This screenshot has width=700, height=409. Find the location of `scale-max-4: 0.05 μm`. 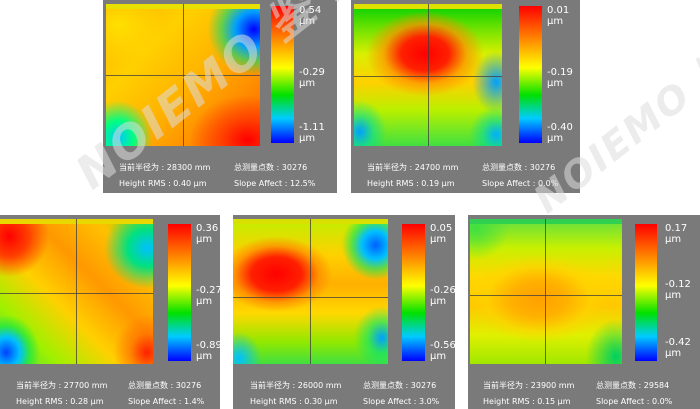

scale-max-4: 0.05 μm is located at coordinates (441, 234).